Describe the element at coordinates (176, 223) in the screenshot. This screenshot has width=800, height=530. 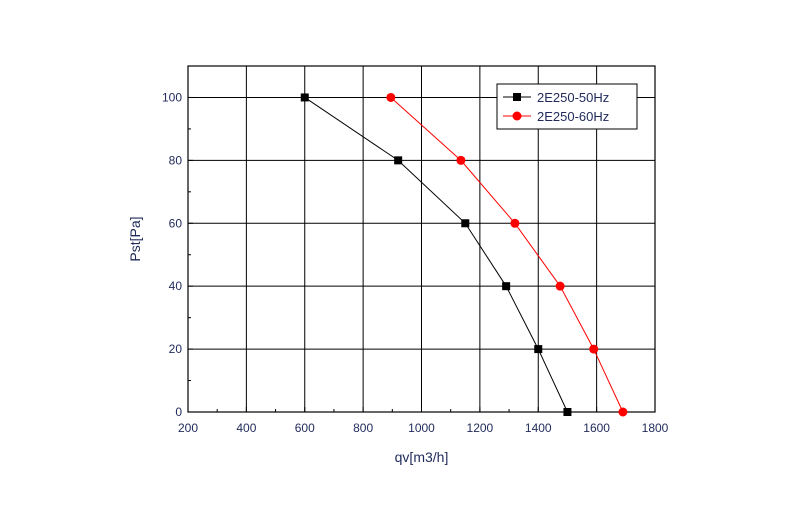
I see `y-tick-label: 60` at that location.